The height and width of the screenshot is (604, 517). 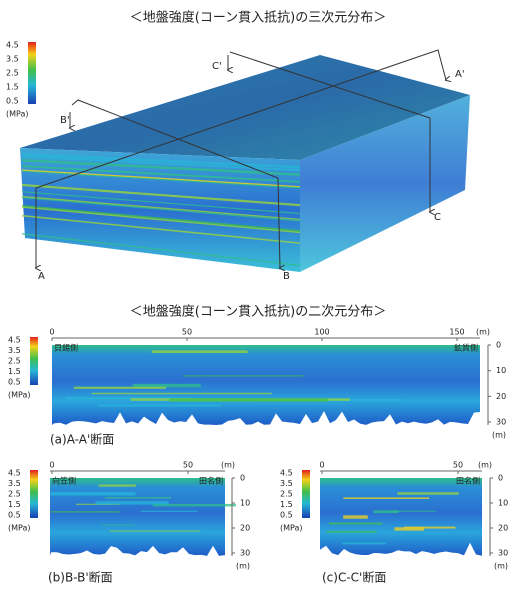 I want to click on section-label: A, so click(x=41, y=276).